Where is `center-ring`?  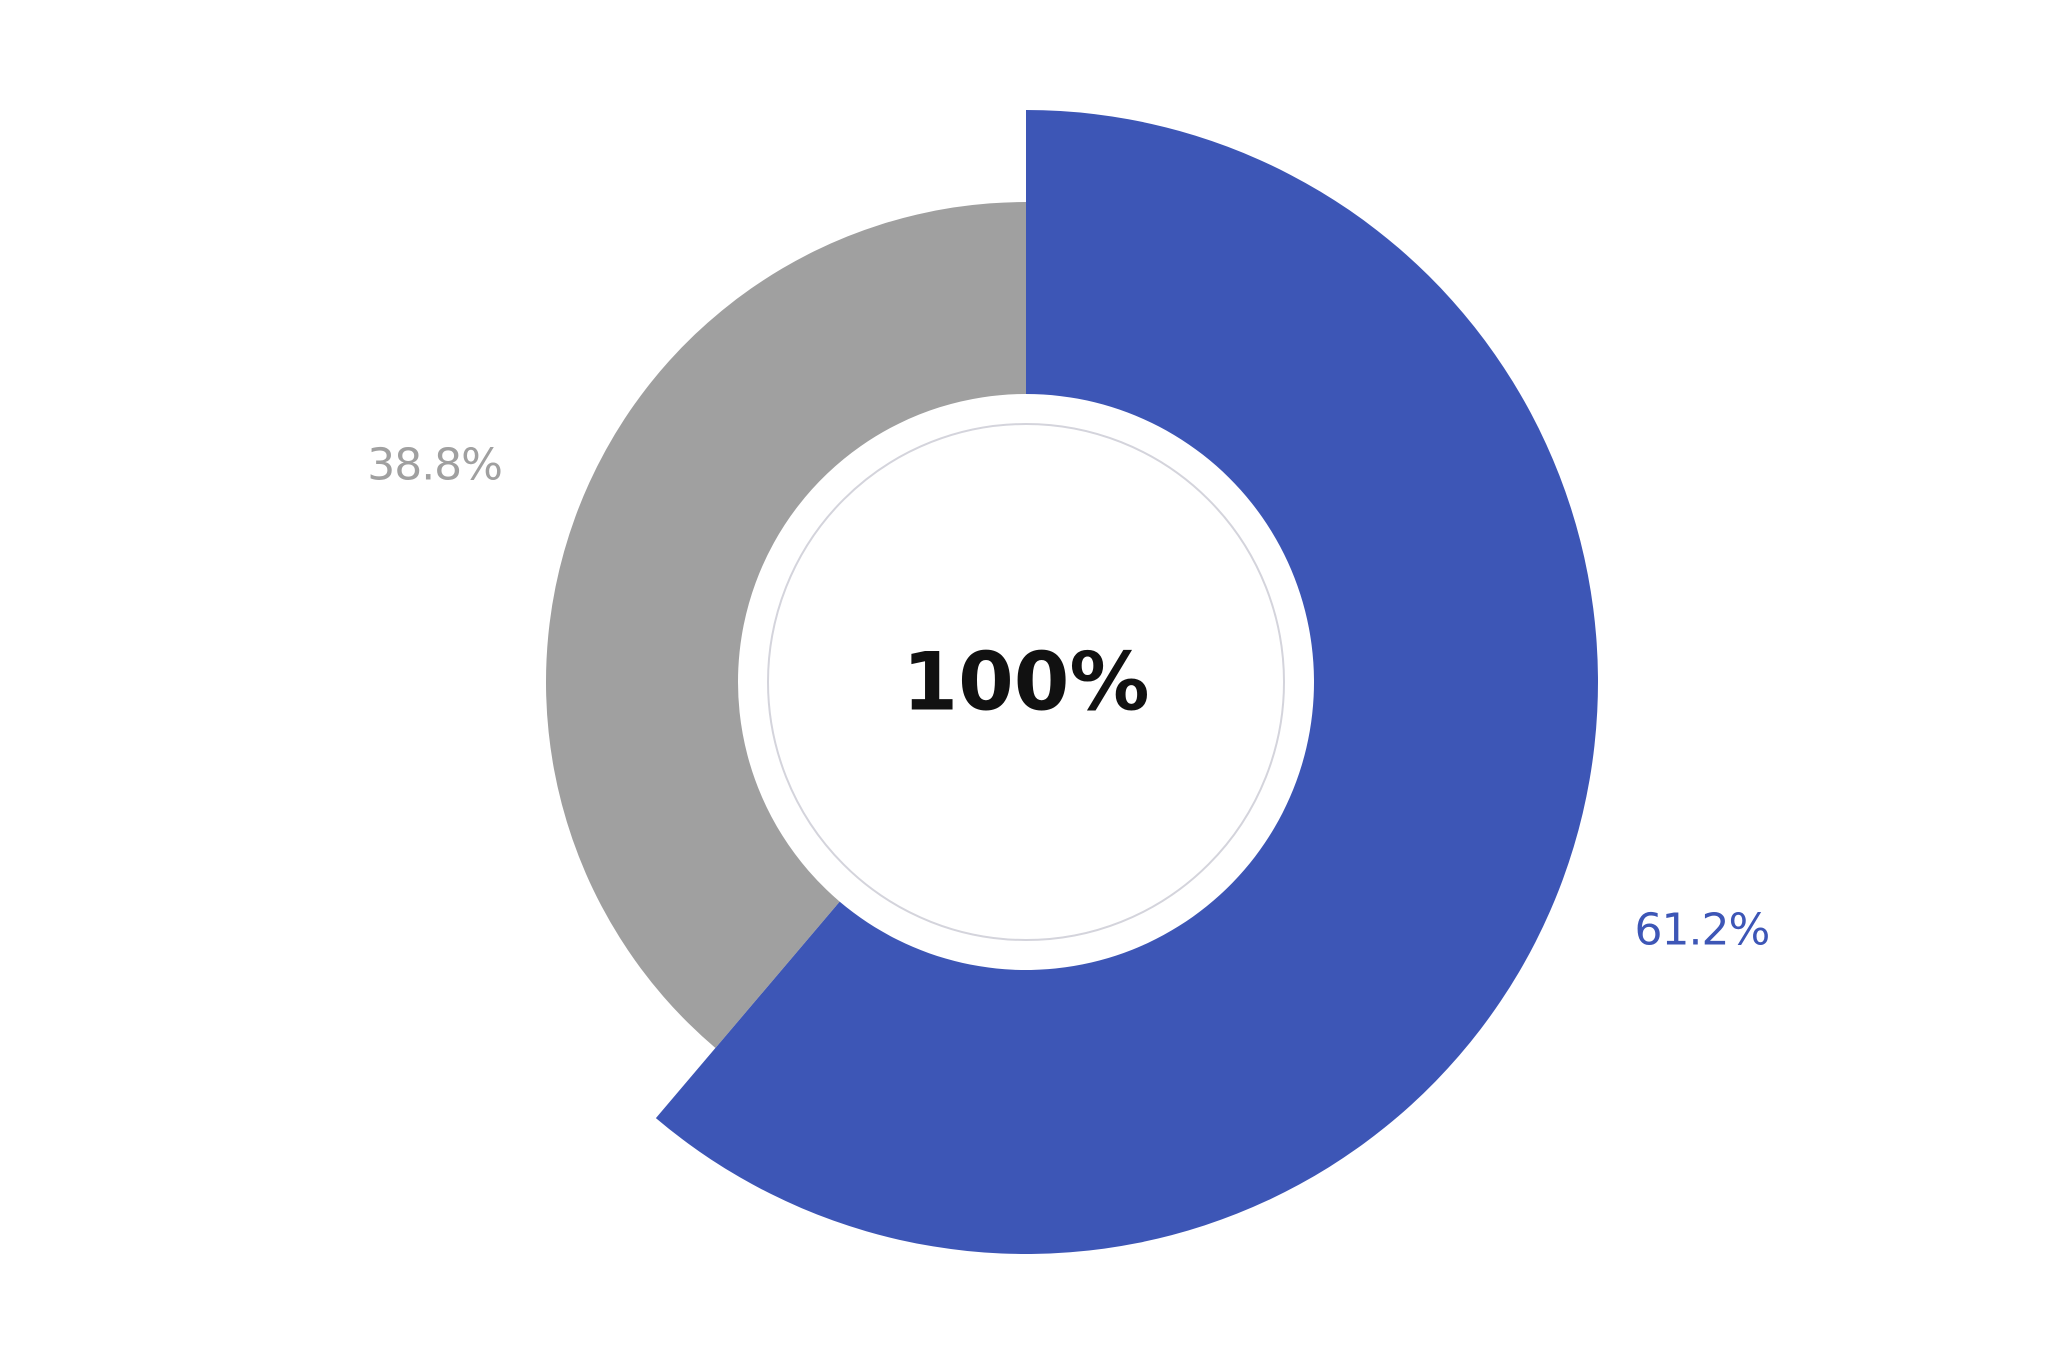
center-ring is located at coordinates (1026, 682).